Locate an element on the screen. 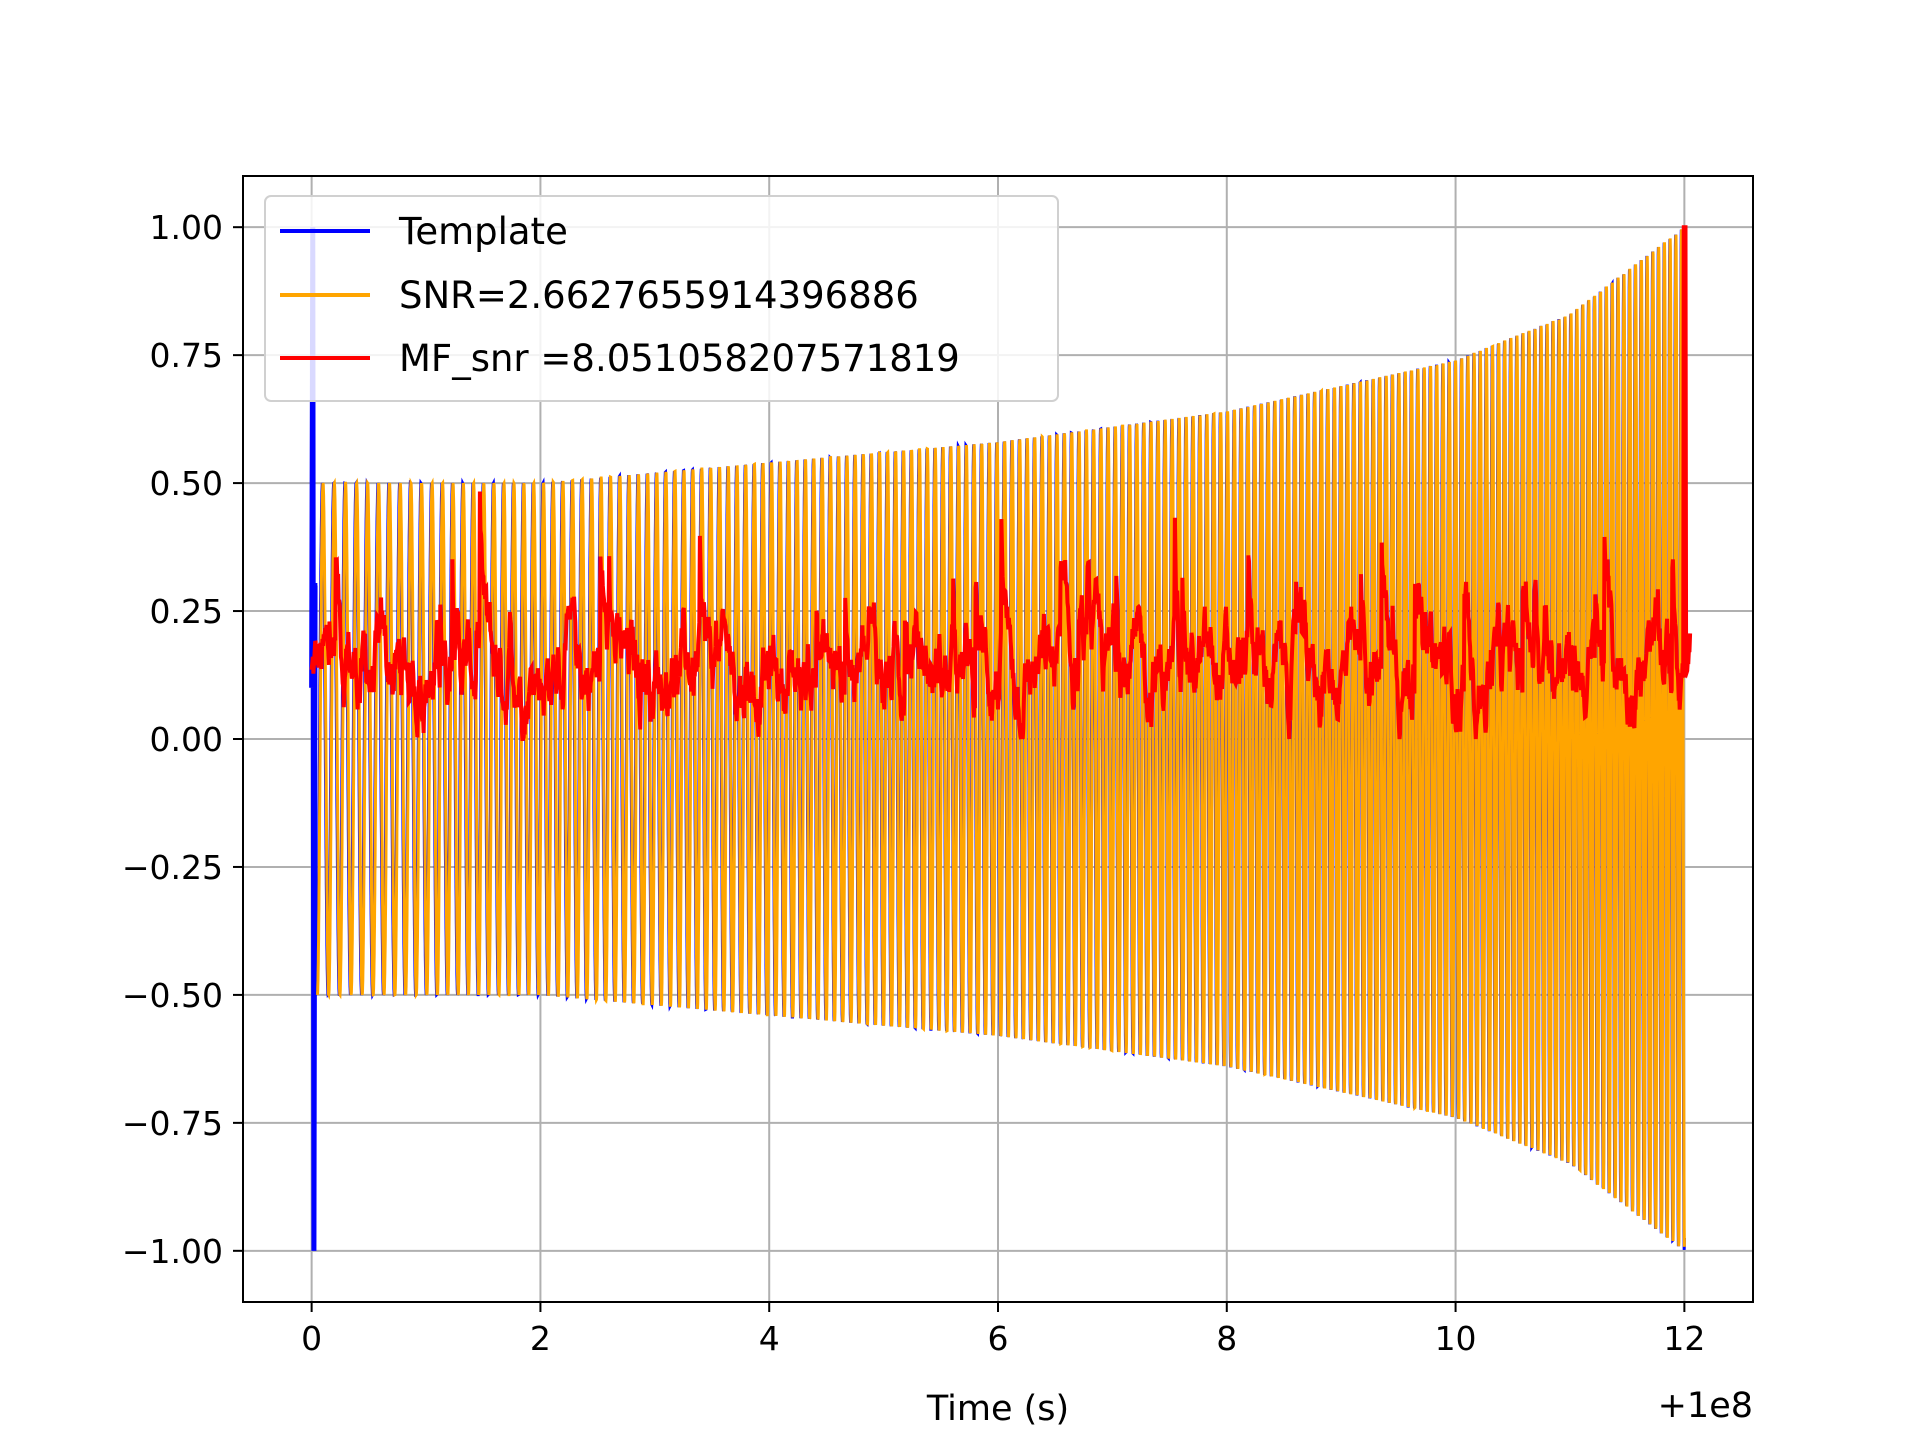 This screenshot has height=1440, width=1920. y-tick-label: −0.25 is located at coordinates (172, 867).